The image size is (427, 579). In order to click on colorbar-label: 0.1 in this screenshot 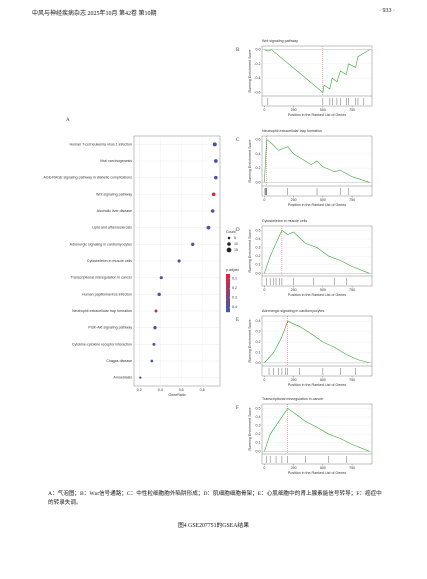, I will do `click(234, 279)`.